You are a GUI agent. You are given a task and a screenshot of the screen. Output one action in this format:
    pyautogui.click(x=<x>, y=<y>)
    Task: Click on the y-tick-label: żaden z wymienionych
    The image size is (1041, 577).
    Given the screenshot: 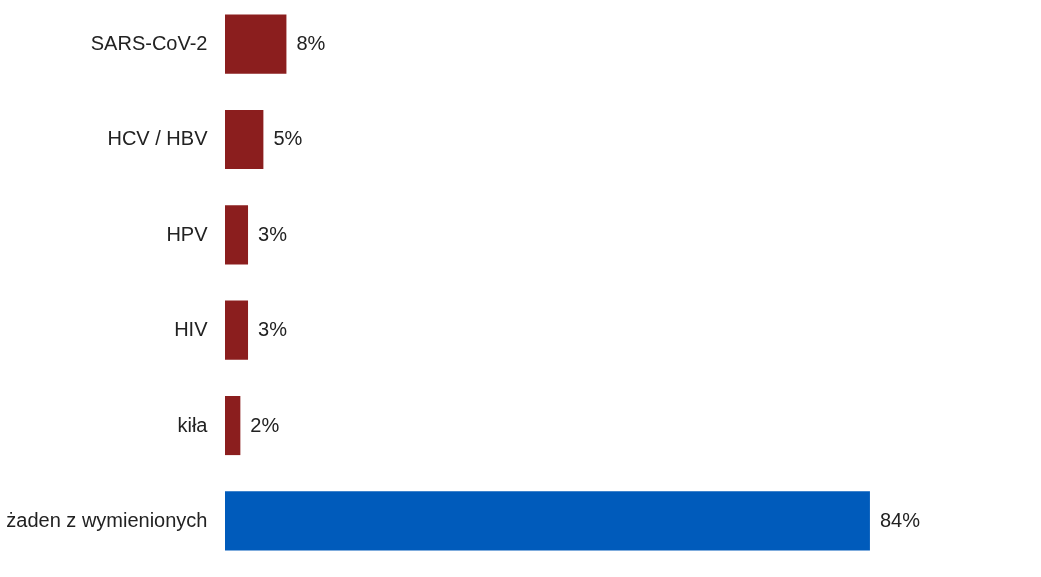 What is the action you would take?
    pyautogui.click(x=107, y=519)
    